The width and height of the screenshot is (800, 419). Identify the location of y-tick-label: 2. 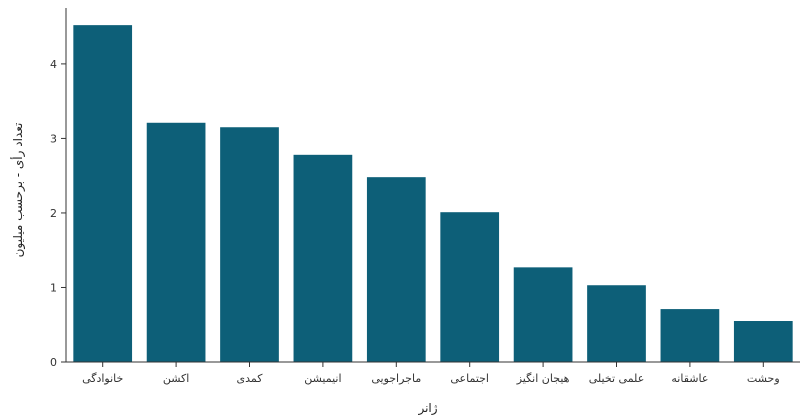
(53, 213).